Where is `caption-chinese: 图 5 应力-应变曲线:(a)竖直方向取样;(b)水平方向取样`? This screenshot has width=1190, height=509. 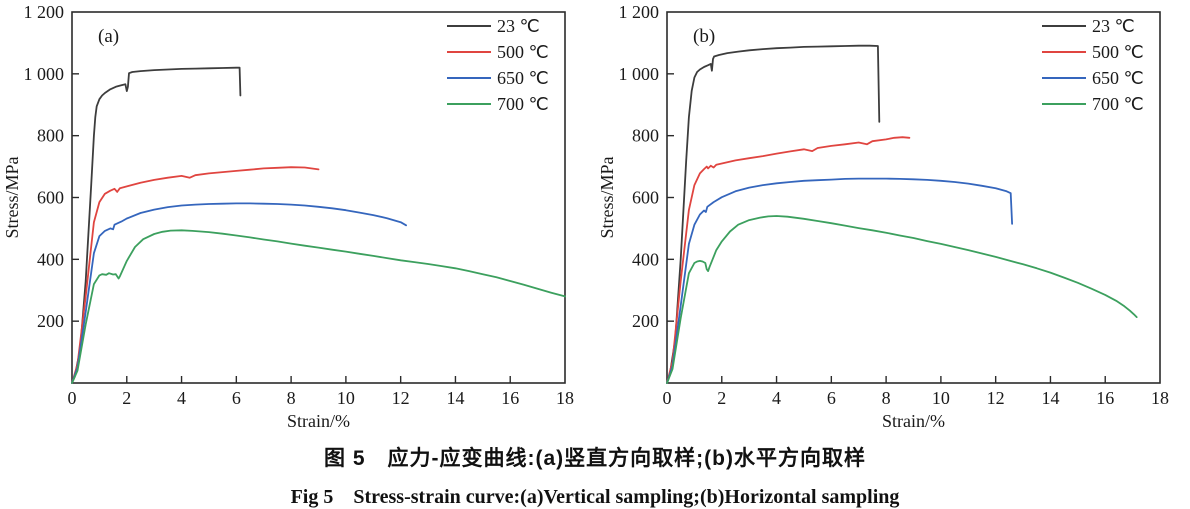
caption-chinese: 图 5 应力-应变曲线:(a)竖直方向取样;(b)水平方向取样 is located at coordinates (595, 458).